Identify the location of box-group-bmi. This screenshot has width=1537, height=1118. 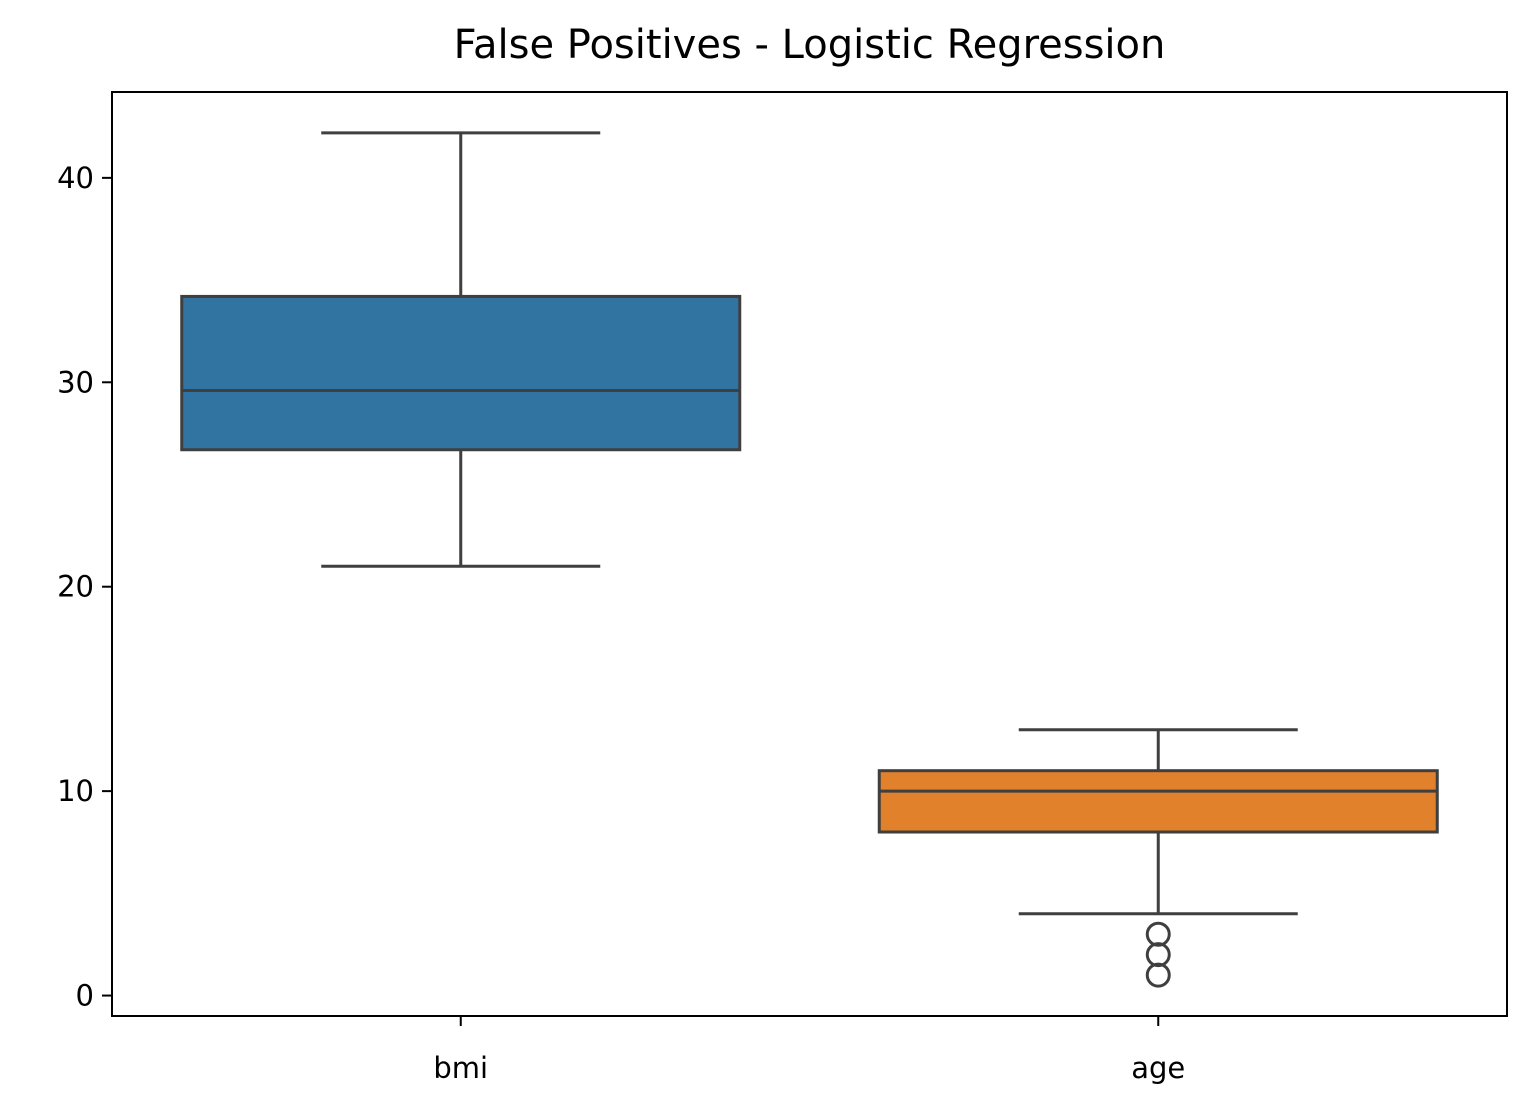
(461, 349).